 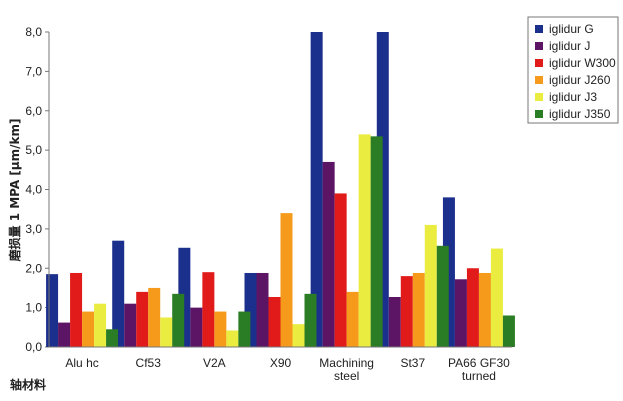 I want to click on y-tick-label: 6,0, so click(x=33, y=111).